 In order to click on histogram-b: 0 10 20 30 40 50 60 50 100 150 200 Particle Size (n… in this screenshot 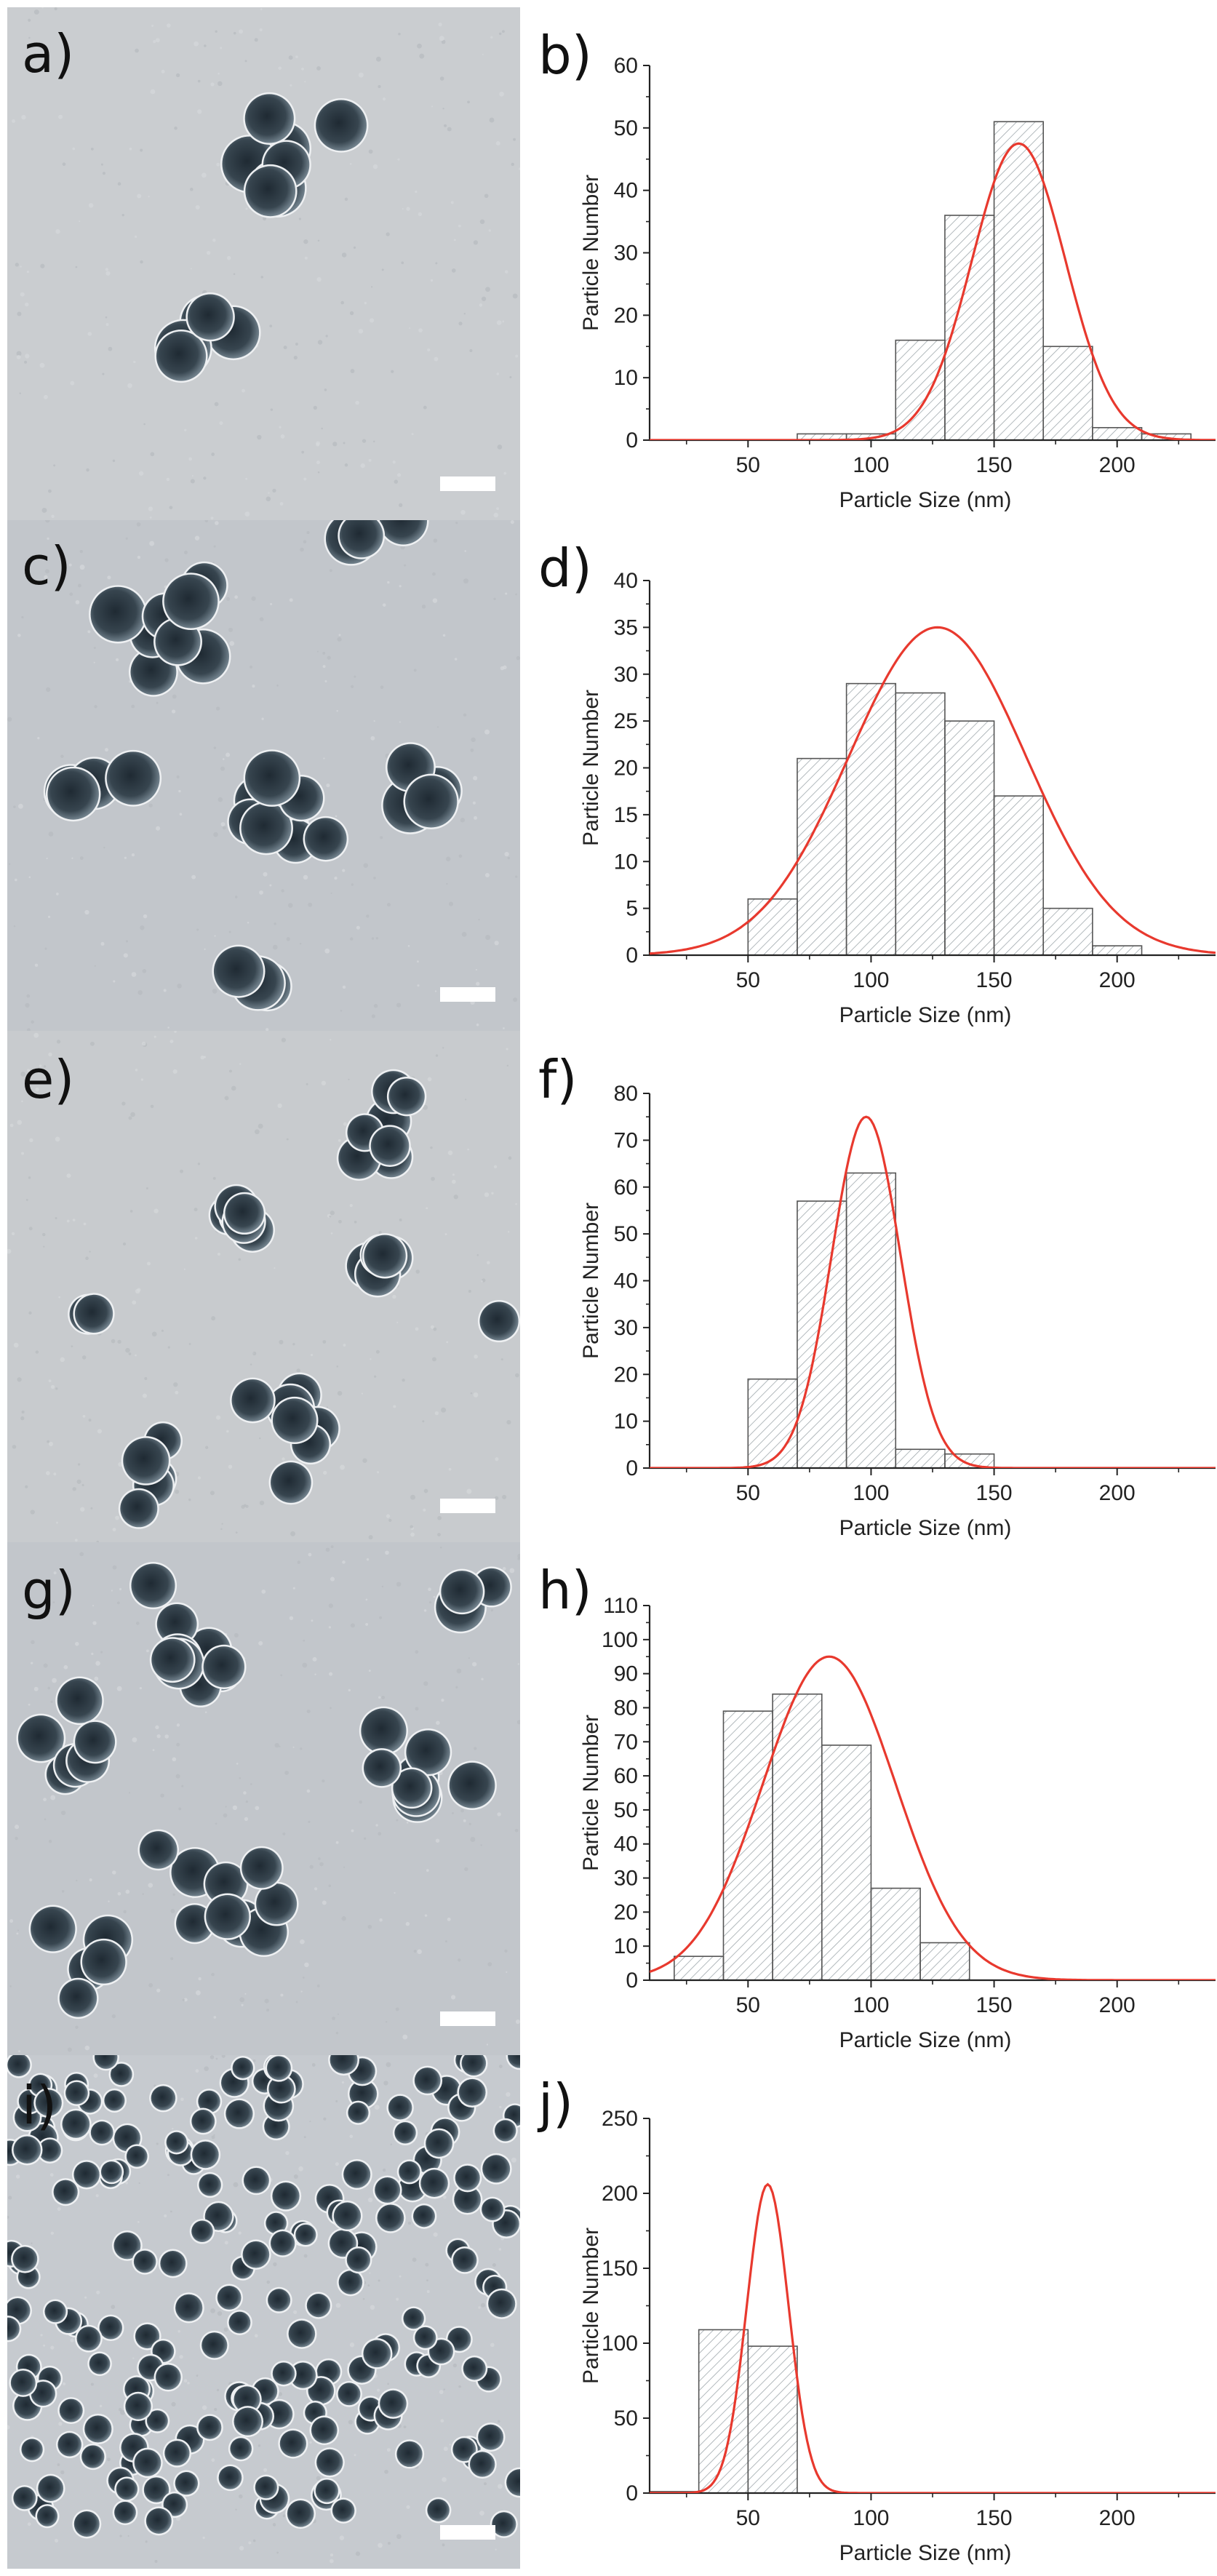, I will do `click(881, 257)`.